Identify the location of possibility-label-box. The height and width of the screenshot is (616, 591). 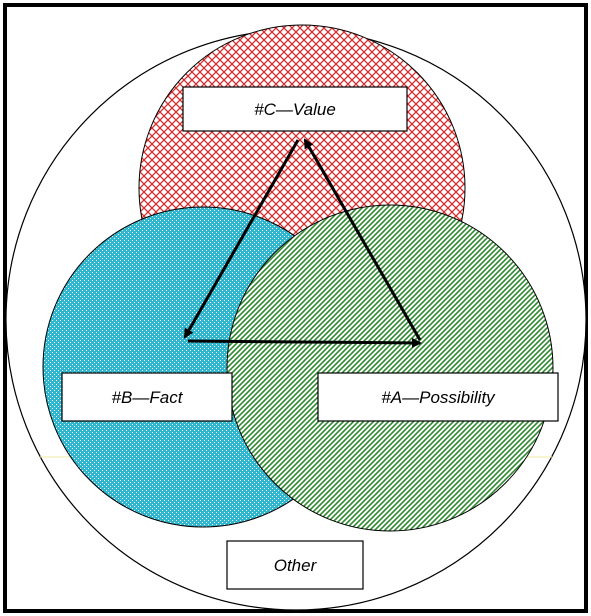
(438, 397).